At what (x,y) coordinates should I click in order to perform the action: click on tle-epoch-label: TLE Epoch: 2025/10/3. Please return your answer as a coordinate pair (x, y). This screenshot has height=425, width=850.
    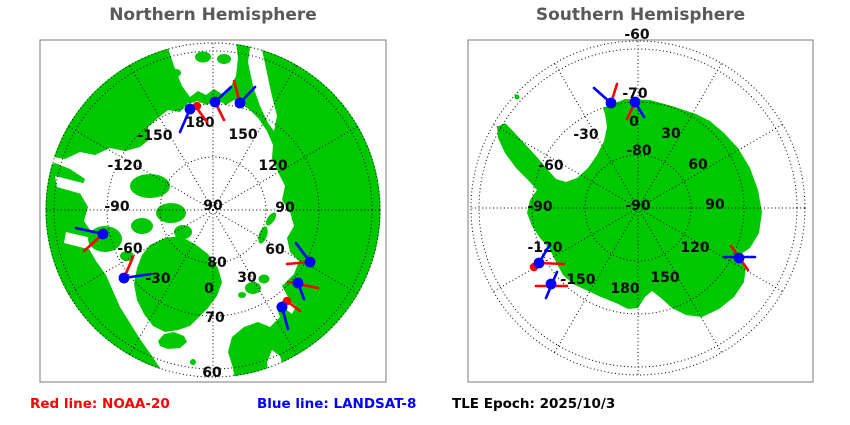
    Looking at the image, I should click on (534, 404).